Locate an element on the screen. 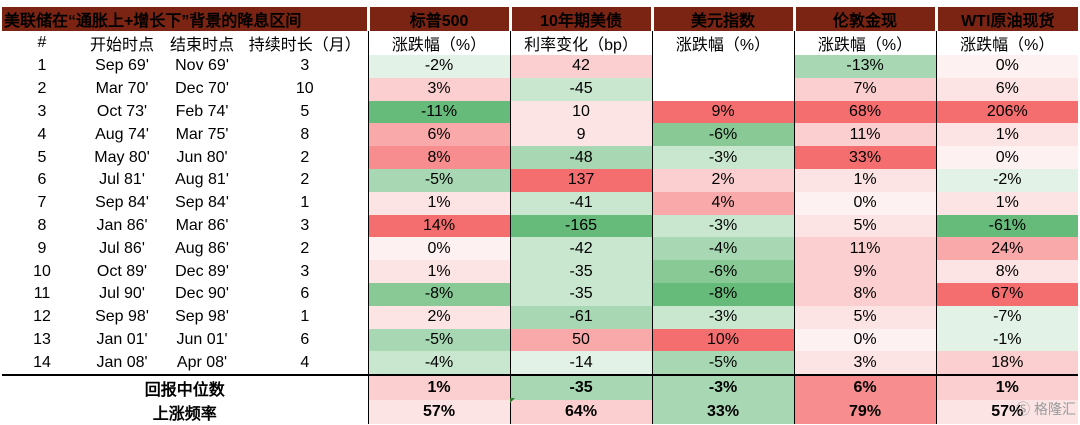 The height and width of the screenshot is (425, 1080). table-row: 3 Oct 73' Feb 74' 5 -11% 10 9% 68% 206% is located at coordinates (540, 112).